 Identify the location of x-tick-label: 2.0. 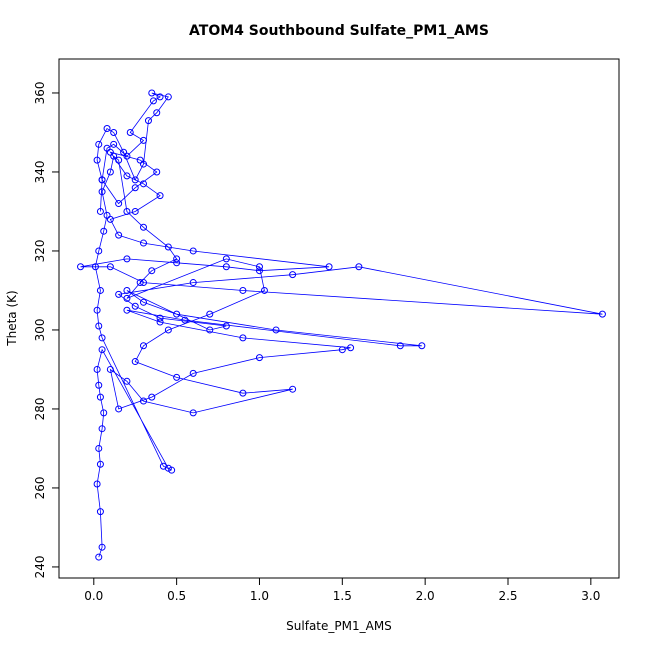
(425, 596).